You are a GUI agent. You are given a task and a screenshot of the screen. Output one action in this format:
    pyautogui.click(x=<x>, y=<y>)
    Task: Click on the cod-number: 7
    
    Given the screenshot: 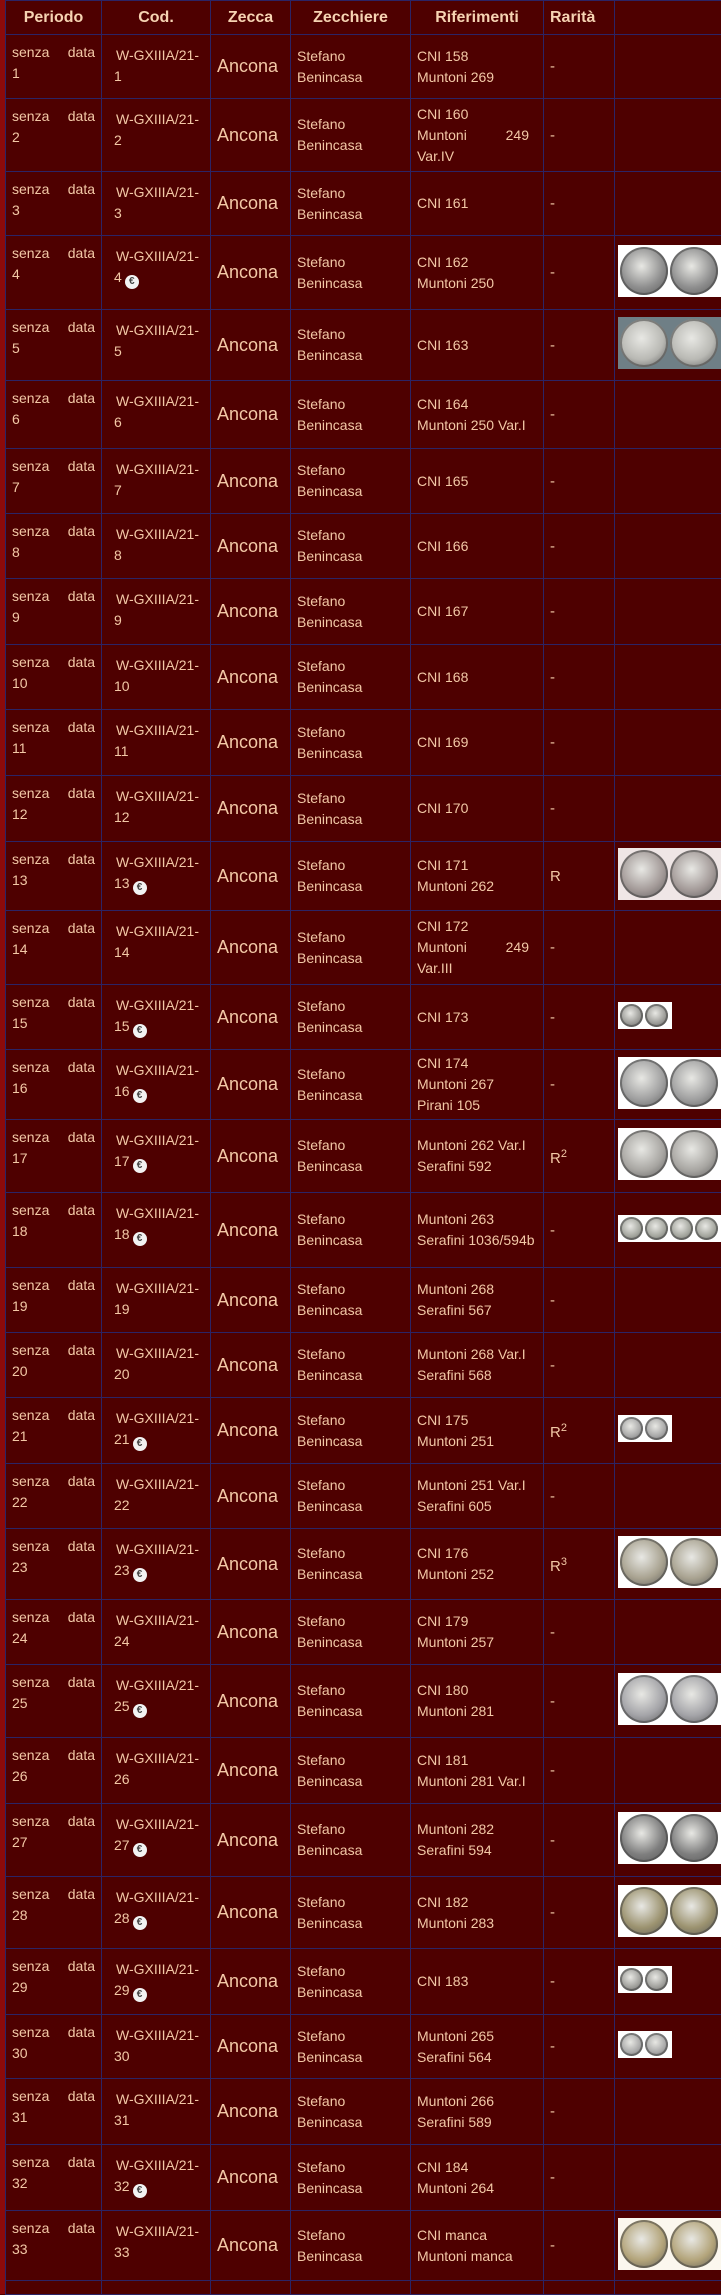 What is the action you would take?
    pyautogui.click(x=118, y=490)
    